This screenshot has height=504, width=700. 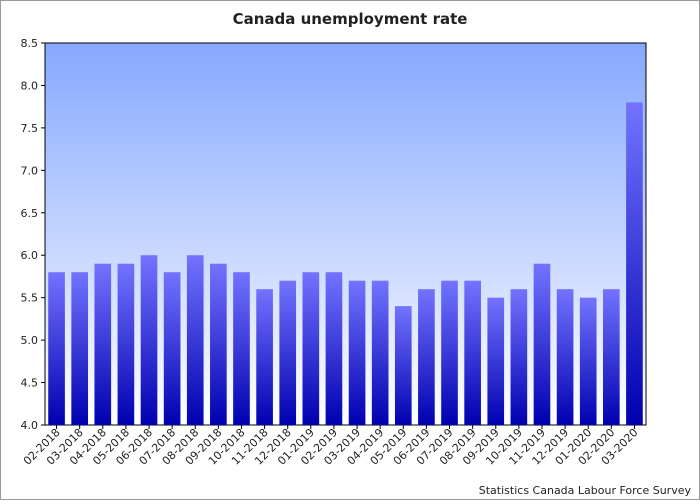 I want to click on y-tick-label: 4.0, so click(x=30, y=425).